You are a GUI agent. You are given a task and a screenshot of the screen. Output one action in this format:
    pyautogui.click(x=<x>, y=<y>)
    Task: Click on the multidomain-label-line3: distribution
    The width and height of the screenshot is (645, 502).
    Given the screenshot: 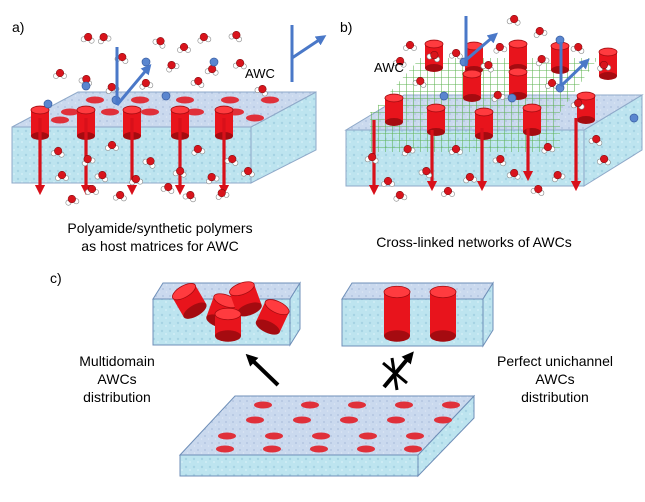 What is the action you would take?
    pyautogui.click(x=117, y=397)
    